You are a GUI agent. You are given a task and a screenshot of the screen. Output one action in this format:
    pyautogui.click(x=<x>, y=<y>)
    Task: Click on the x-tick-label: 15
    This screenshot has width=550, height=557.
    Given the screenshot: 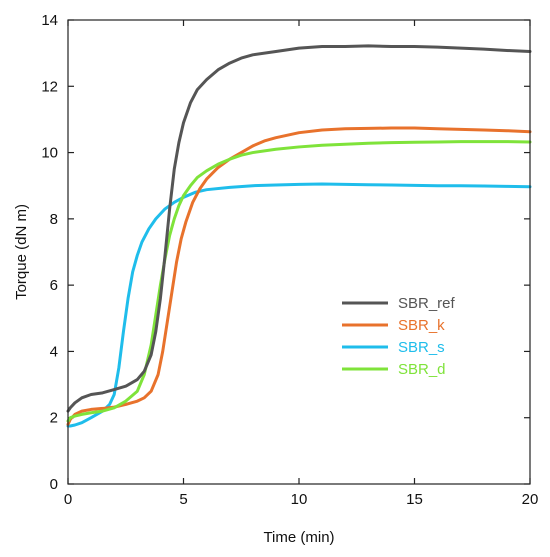 What is the action you would take?
    pyautogui.click(x=414, y=499)
    